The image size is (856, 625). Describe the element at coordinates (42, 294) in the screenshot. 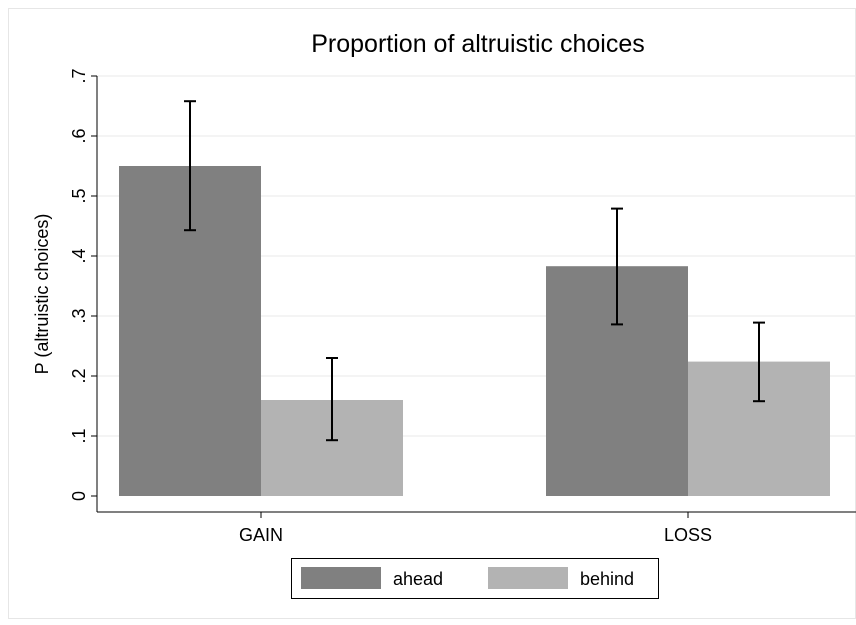

I see `y-axis-label: P (altruistic choices)` at that location.